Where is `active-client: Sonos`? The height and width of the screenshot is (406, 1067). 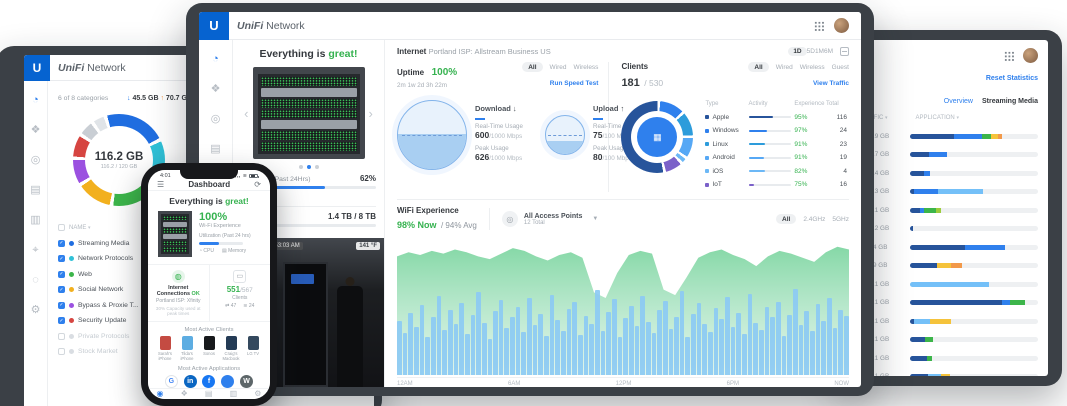 active-client: Sonos is located at coordinates (209, 348).